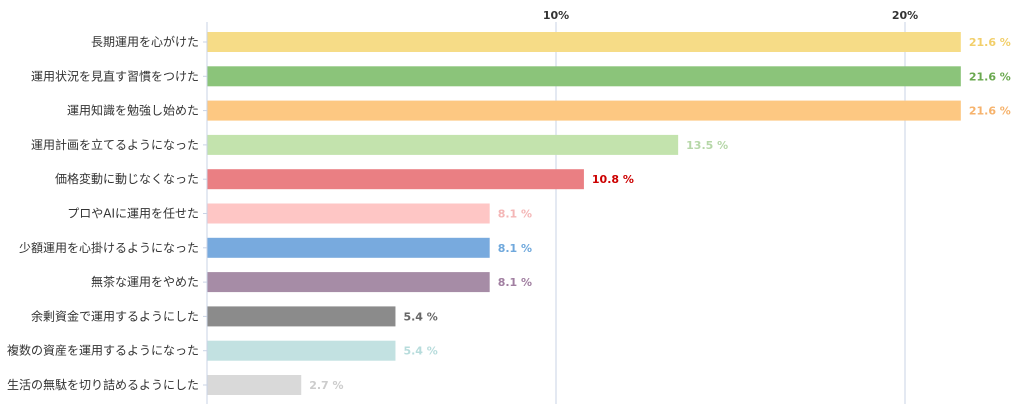  I want to click on category-label: 長期運用を心がけた, so click(145, 41).